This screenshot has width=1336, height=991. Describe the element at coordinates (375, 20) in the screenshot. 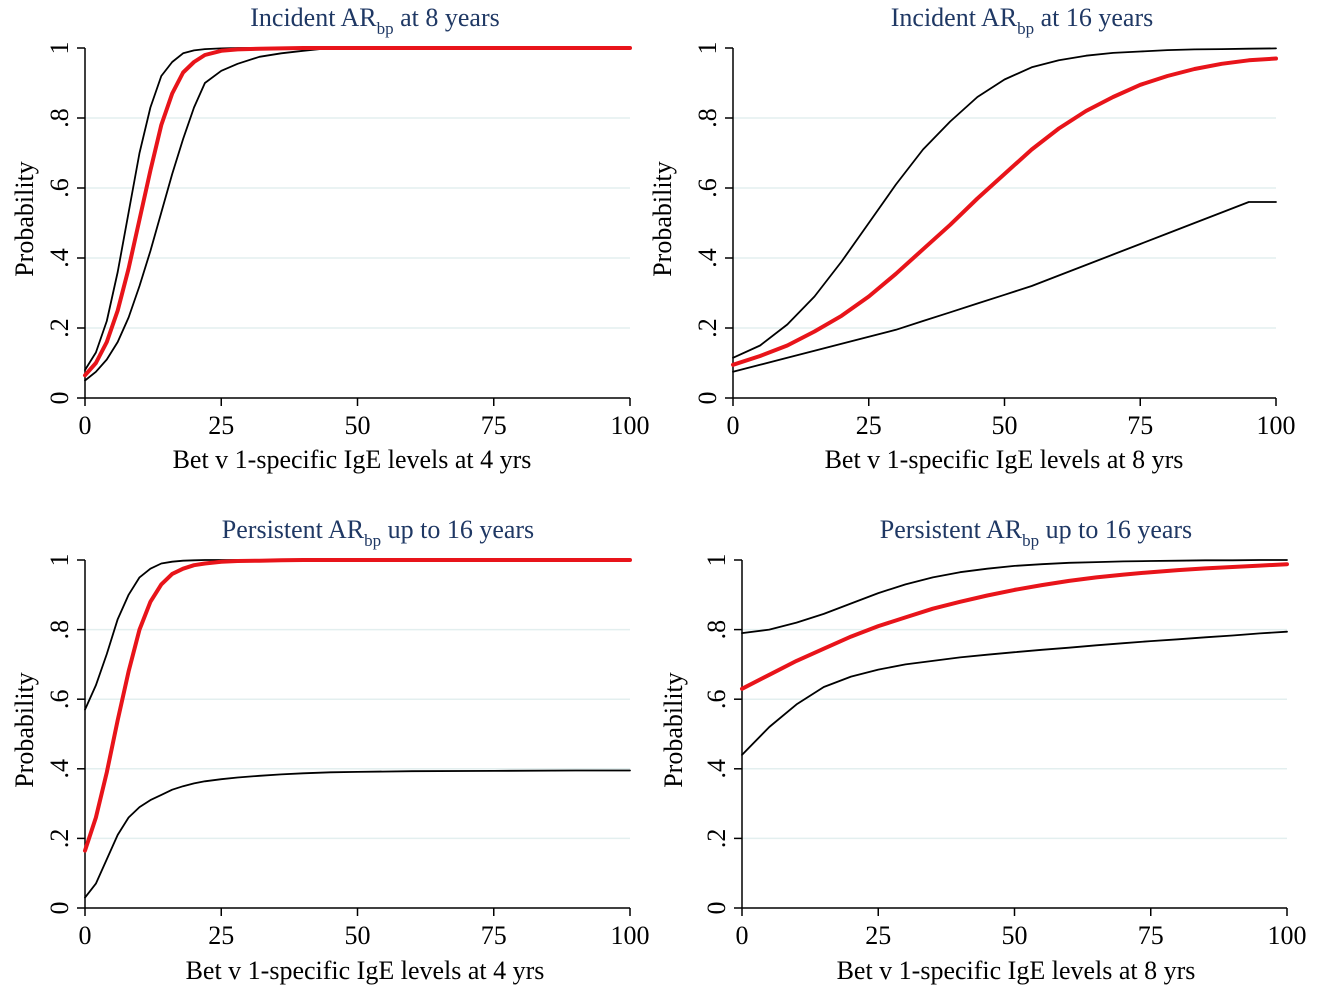

I see `panel-title: Incident ARbp at 8 years` at that location.